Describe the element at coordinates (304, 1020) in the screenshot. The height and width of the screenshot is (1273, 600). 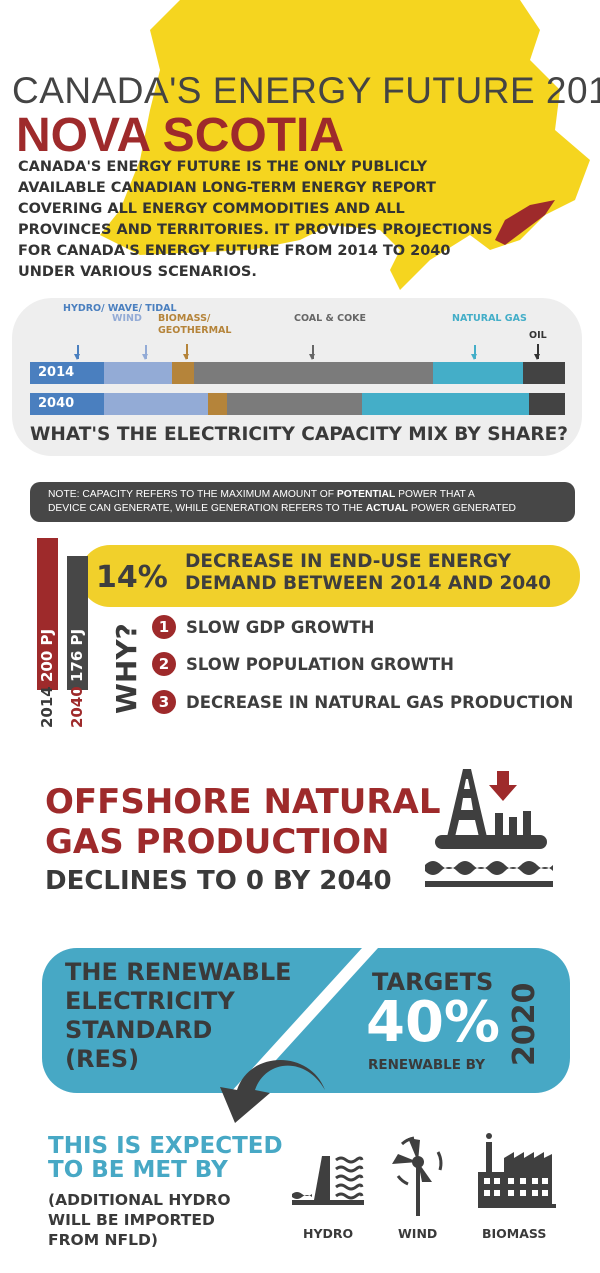
I see `diagonal-divider` at that location.